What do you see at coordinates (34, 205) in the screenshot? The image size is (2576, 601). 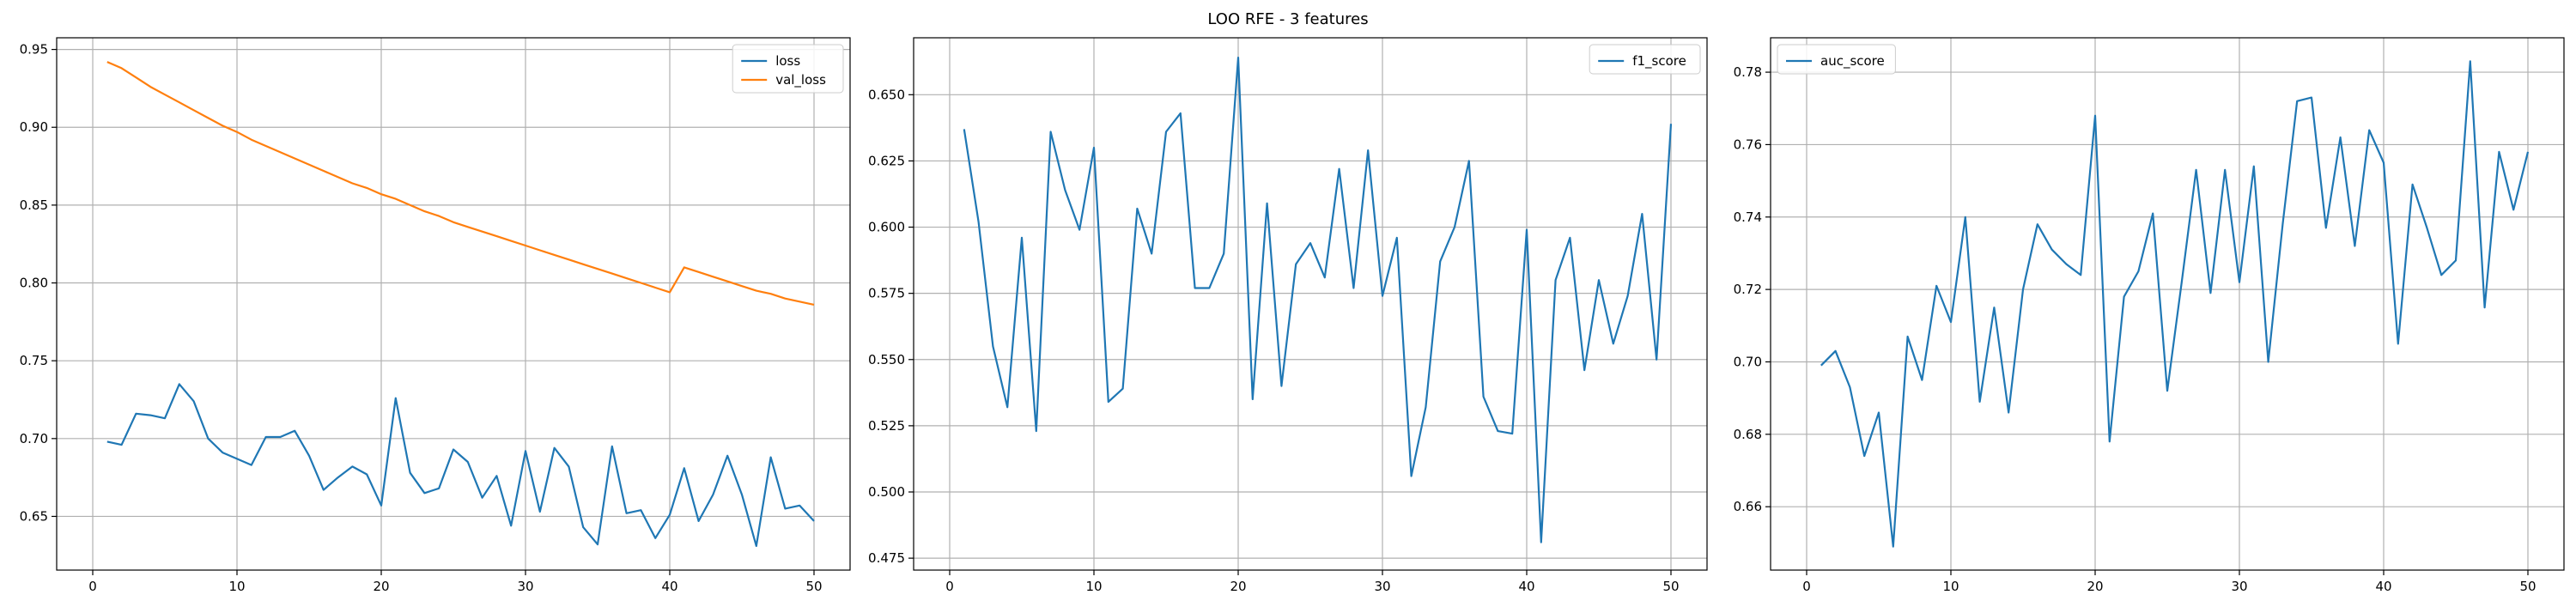 I see `y-tick-label: 0.85` at bounding box center [34, 205].